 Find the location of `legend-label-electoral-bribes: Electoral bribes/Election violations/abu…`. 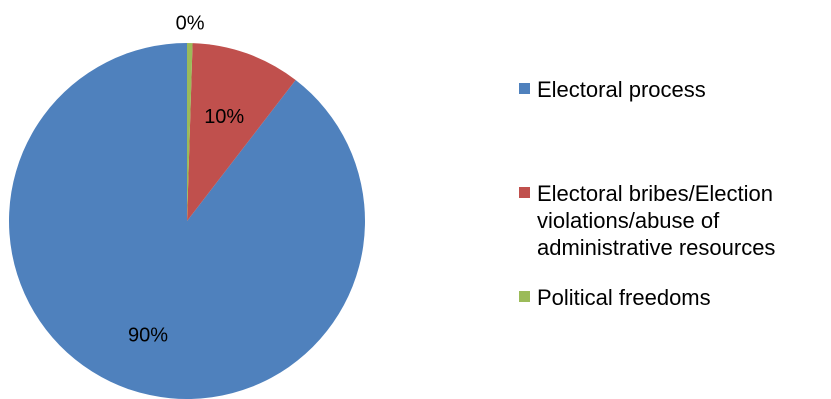

legend-label-electoral-bribes: Electoral bribes/Election violations/abu… is located at coordinates (656, 220).